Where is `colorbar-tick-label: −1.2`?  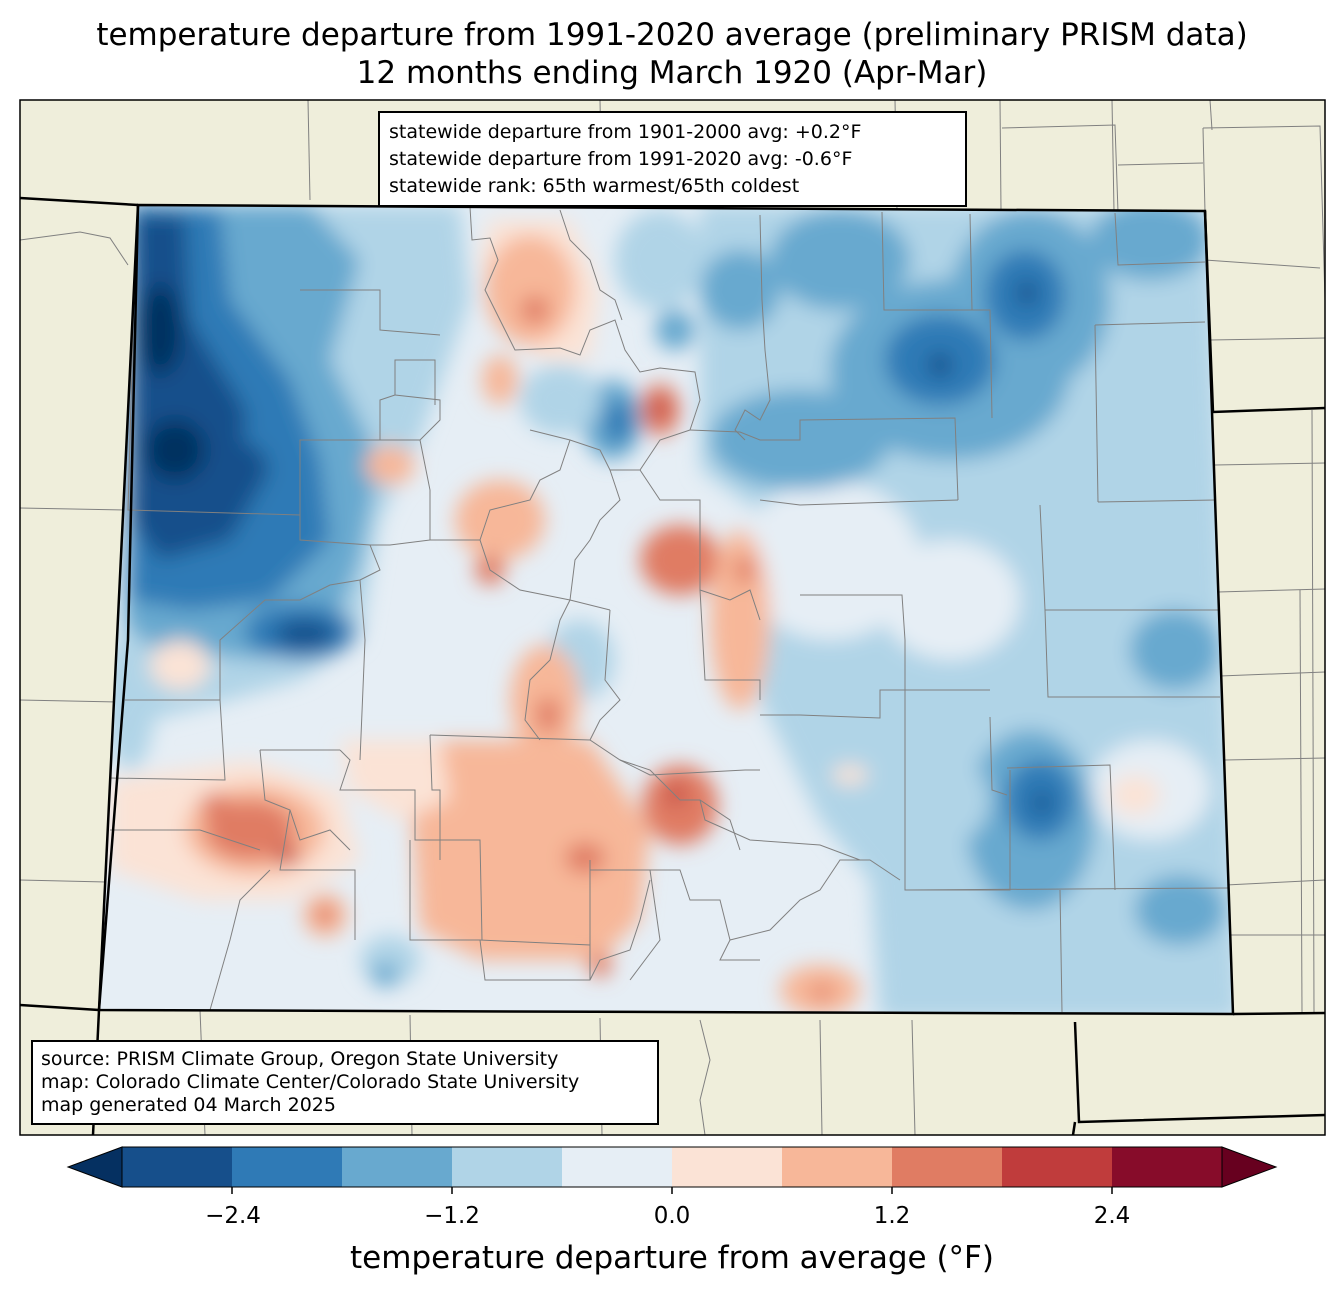 colorbar-tick-label: −1.2 is located at coordinates (452, 1216).